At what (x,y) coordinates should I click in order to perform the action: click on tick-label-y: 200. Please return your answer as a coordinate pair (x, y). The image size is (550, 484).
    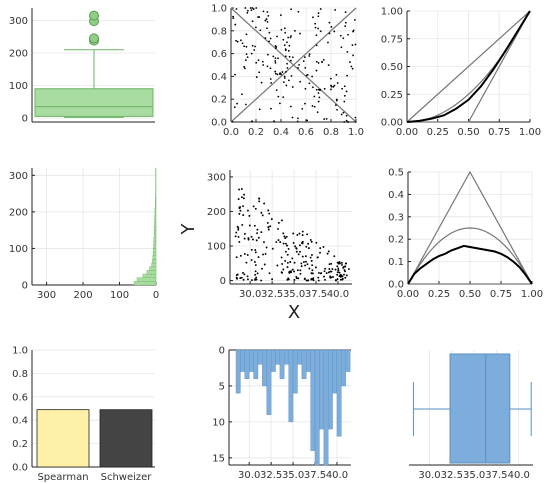
    Looking at the image, I should click on (18, 212).